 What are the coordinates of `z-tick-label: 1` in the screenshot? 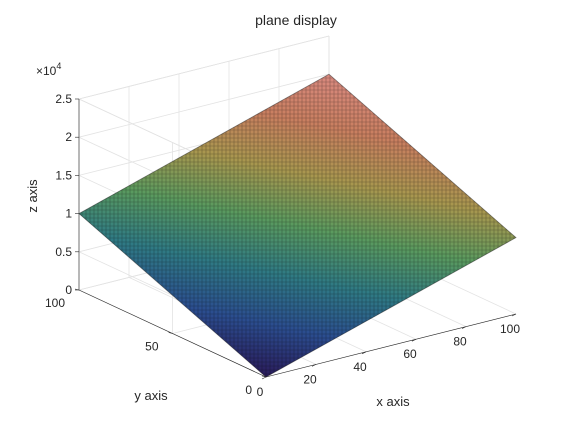 It's located at (68, 214).